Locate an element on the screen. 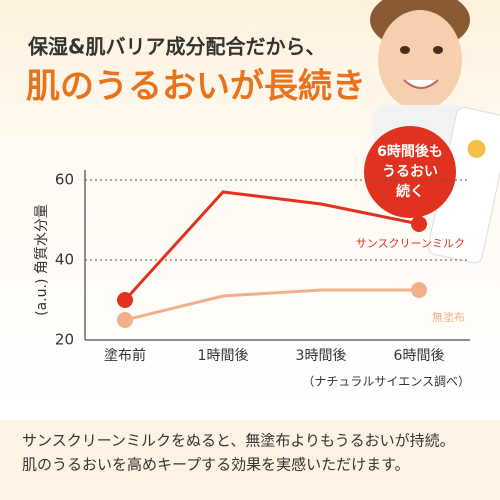 This screenshot has width=500, height=500. callout-text: 6時間後も is located at coordinates (410, 151).